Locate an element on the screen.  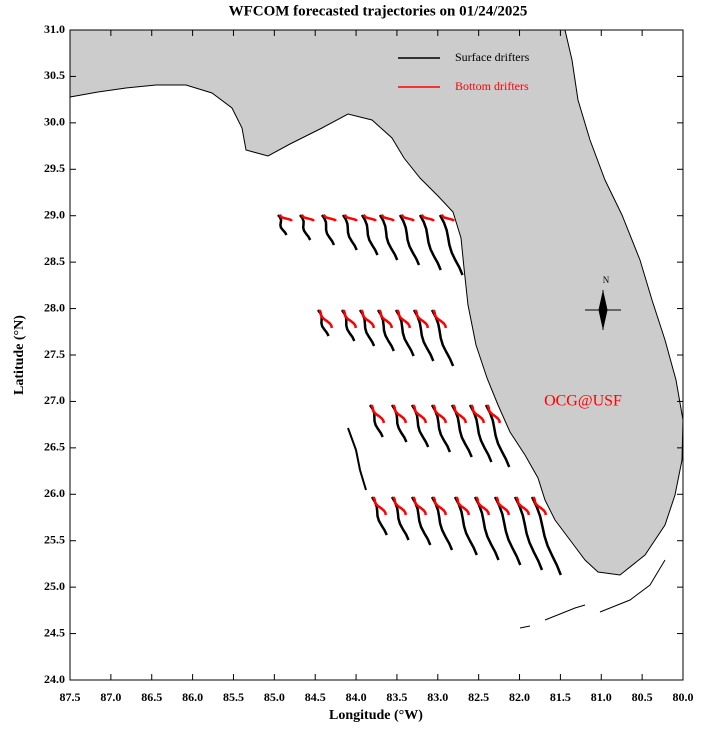
x-tick-label: 80.0 is located at coordinates (683, 697).